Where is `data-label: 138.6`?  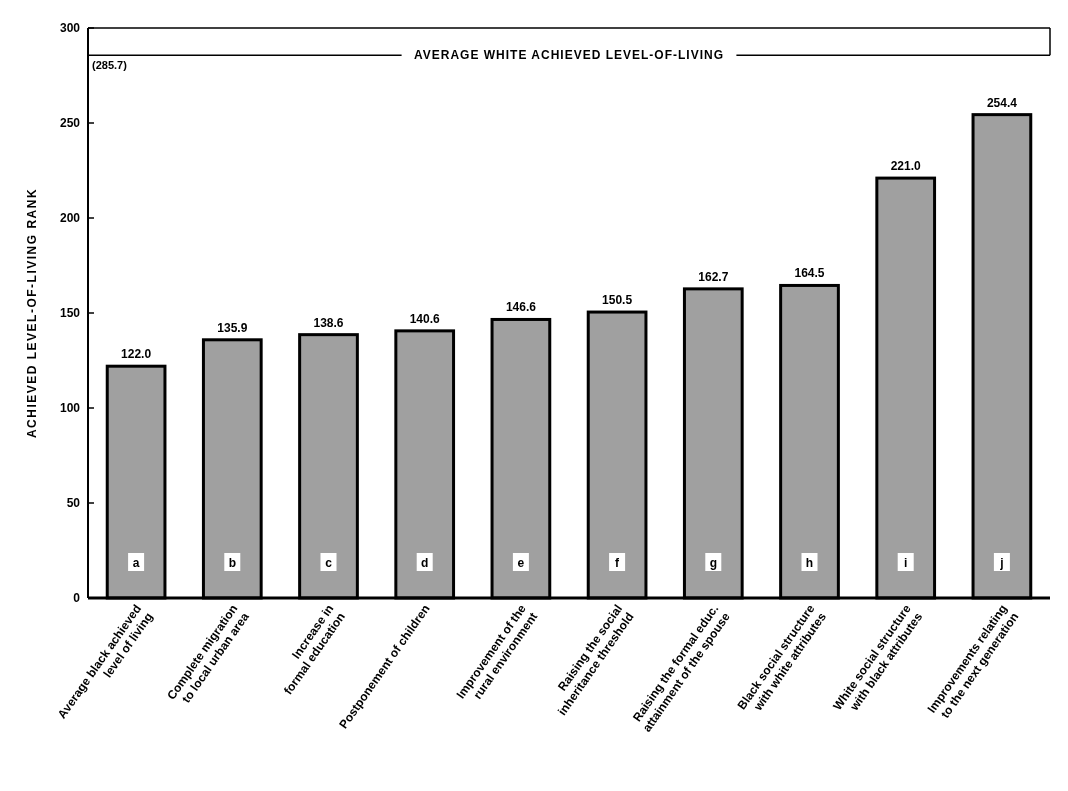
data-label: 138.6 is located at coordinates (328, 322).